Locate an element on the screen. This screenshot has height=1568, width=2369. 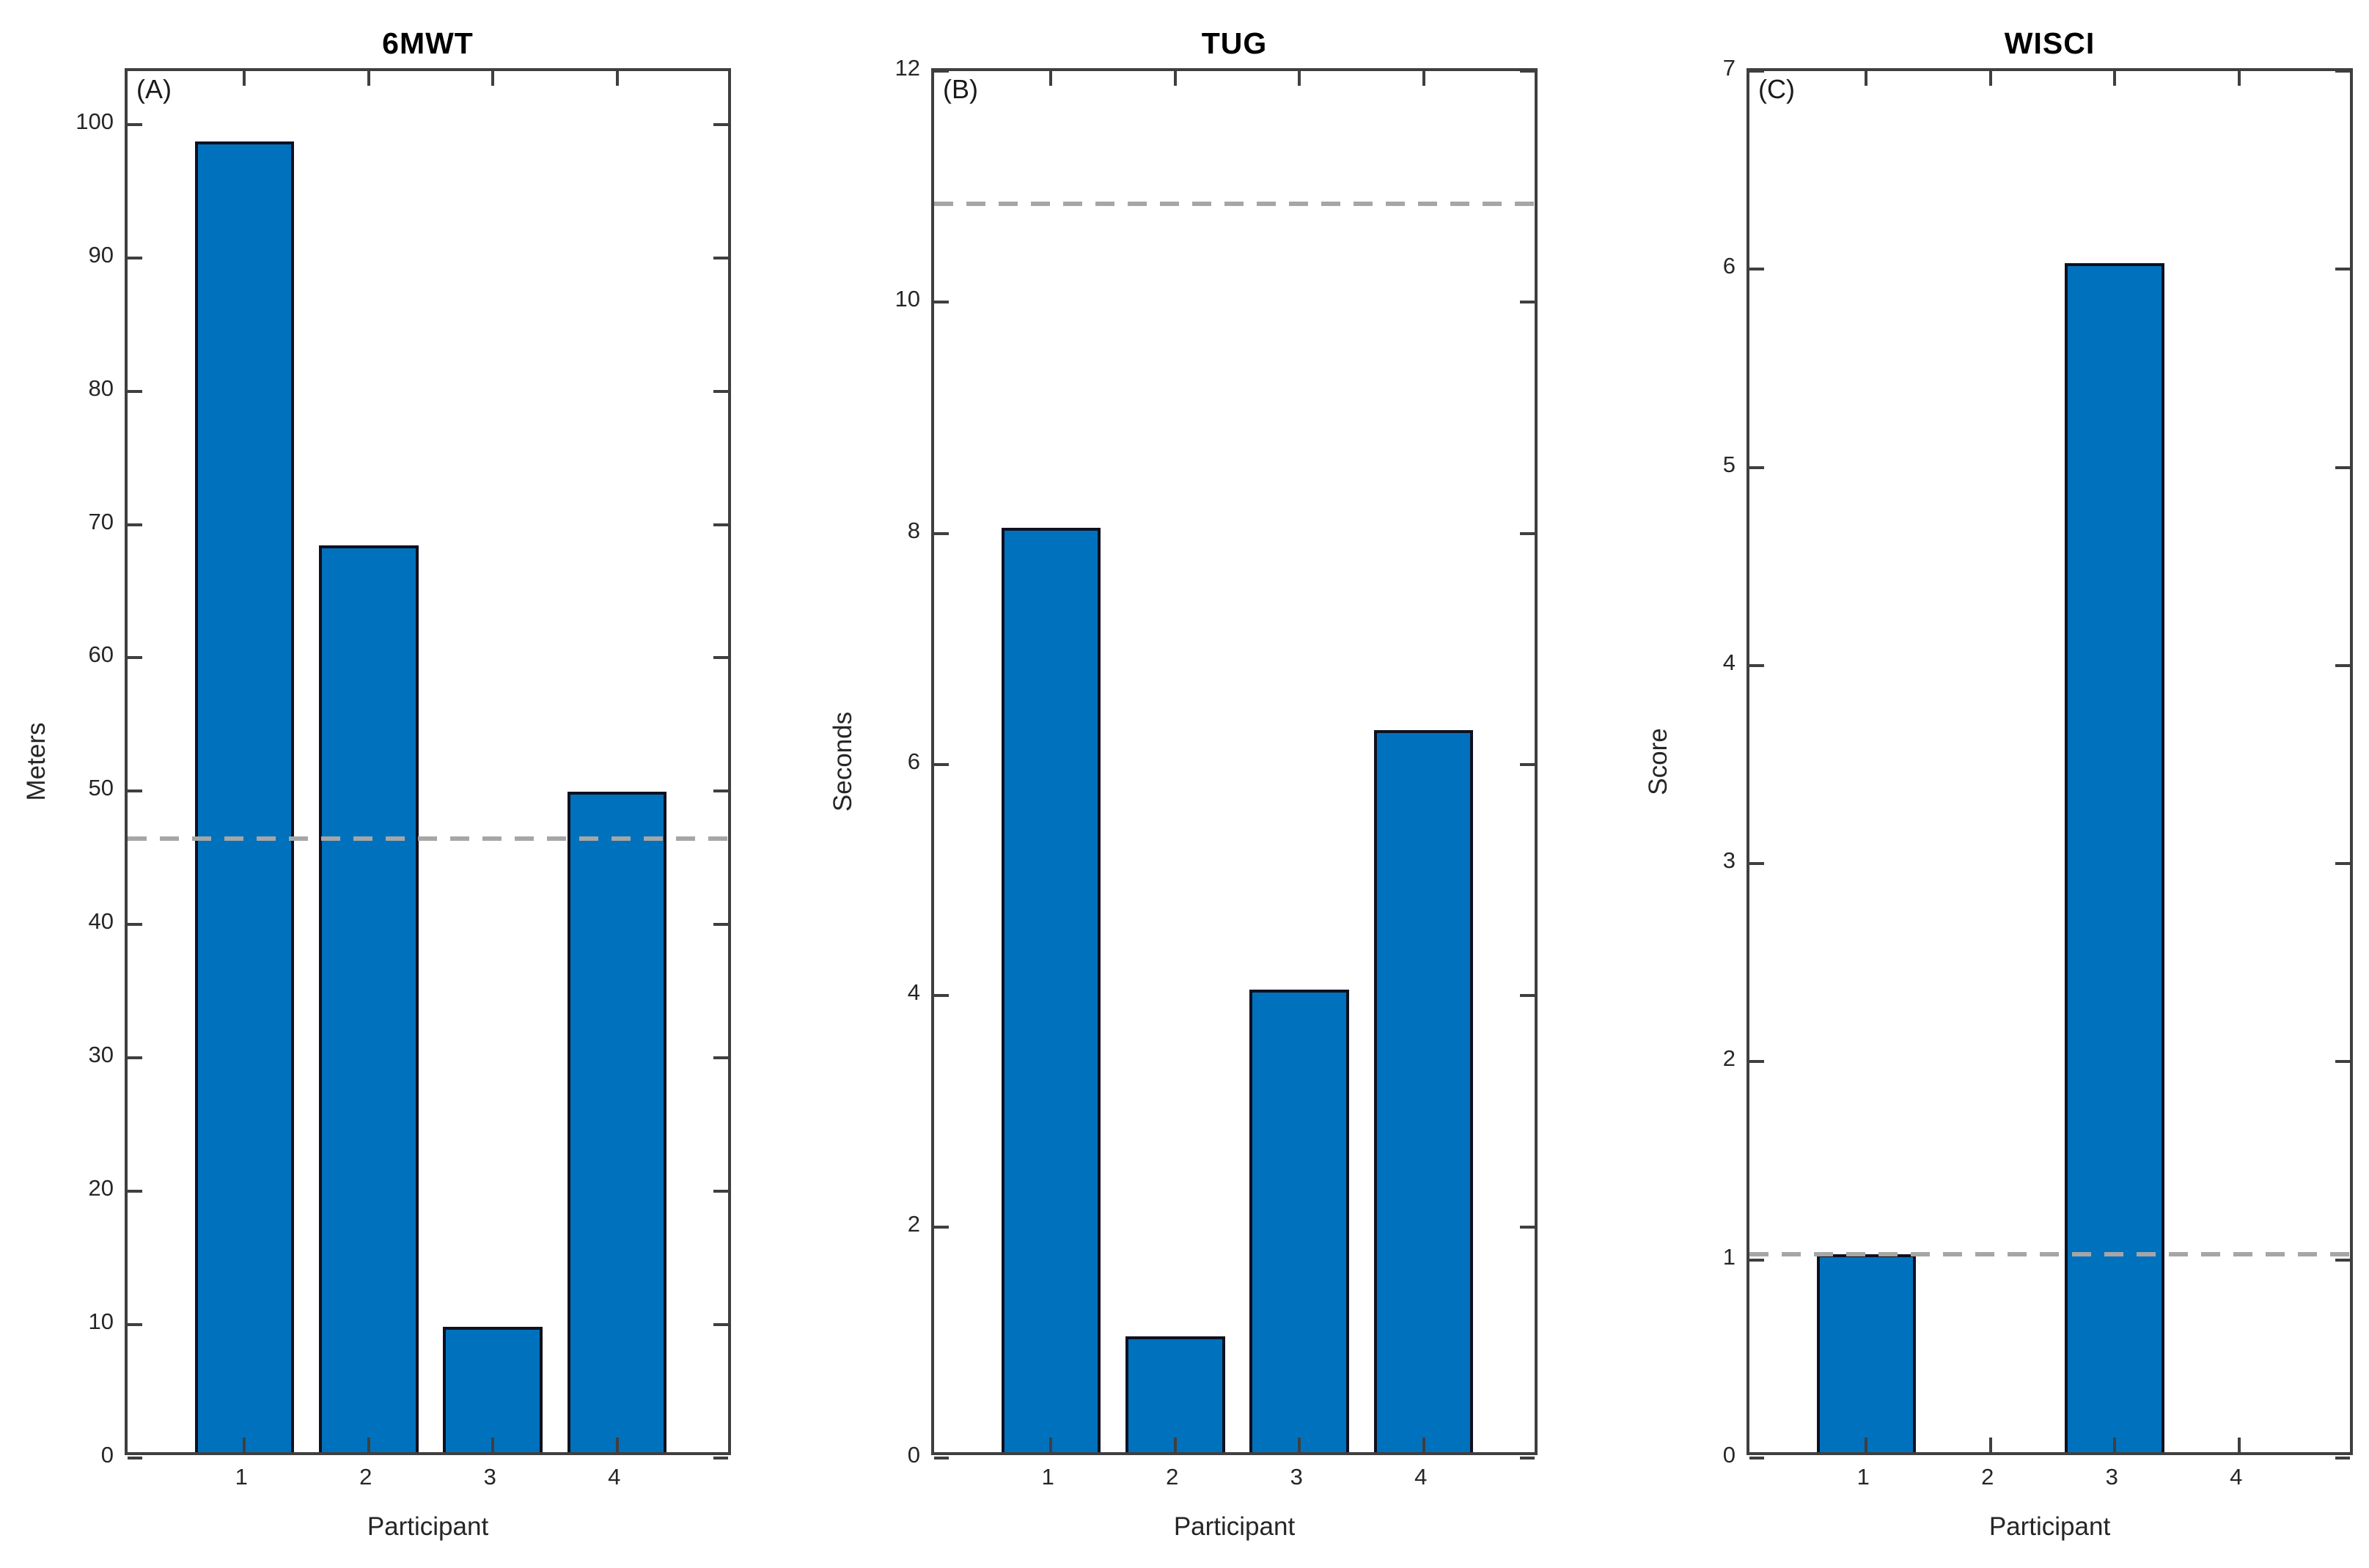
y-tick-label: 70 is located at coordinates (101, 521).